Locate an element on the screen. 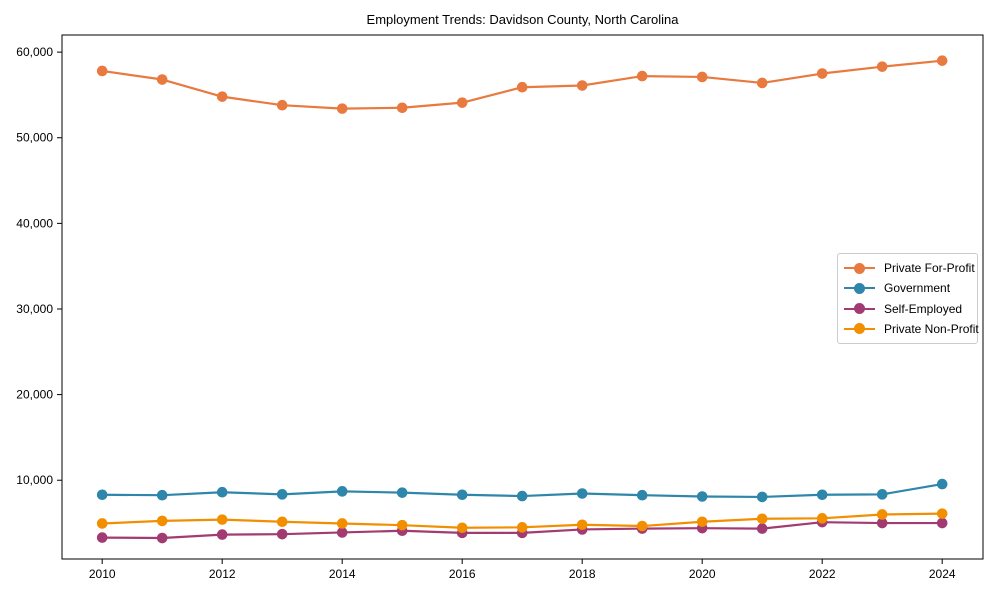 The height and width of the screenshot is (600, 1000). x-tick-label: 2020 is located at coordinates (702, 574).